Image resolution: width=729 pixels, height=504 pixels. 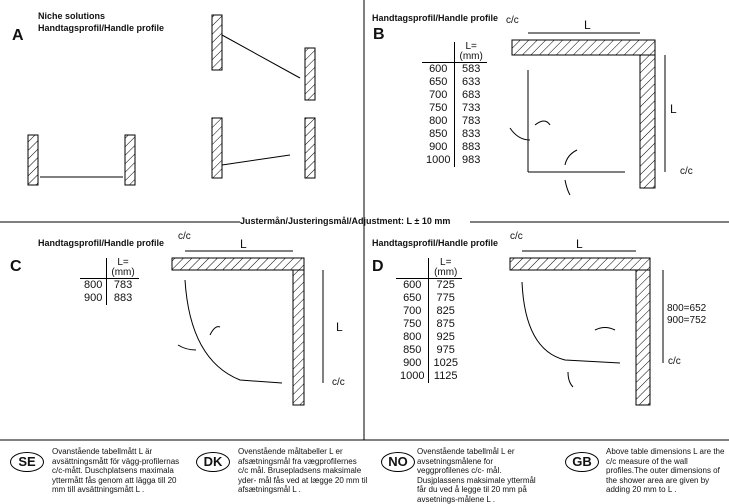 I want to click on lang-badge-no: NO, so click(x=398, y=462).